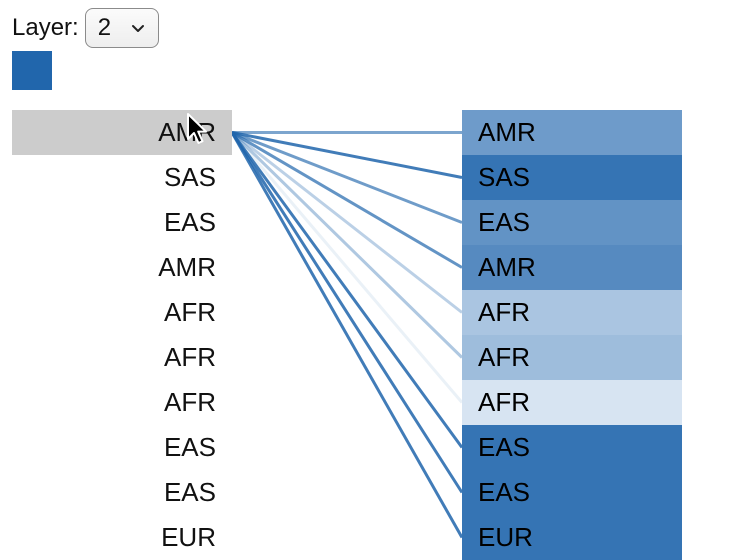 The height and width of the screenshot is (560, 738). Describe the element at coordinates (45, 27) in the screenshot. I see `layer-label: Layer:` at that location.